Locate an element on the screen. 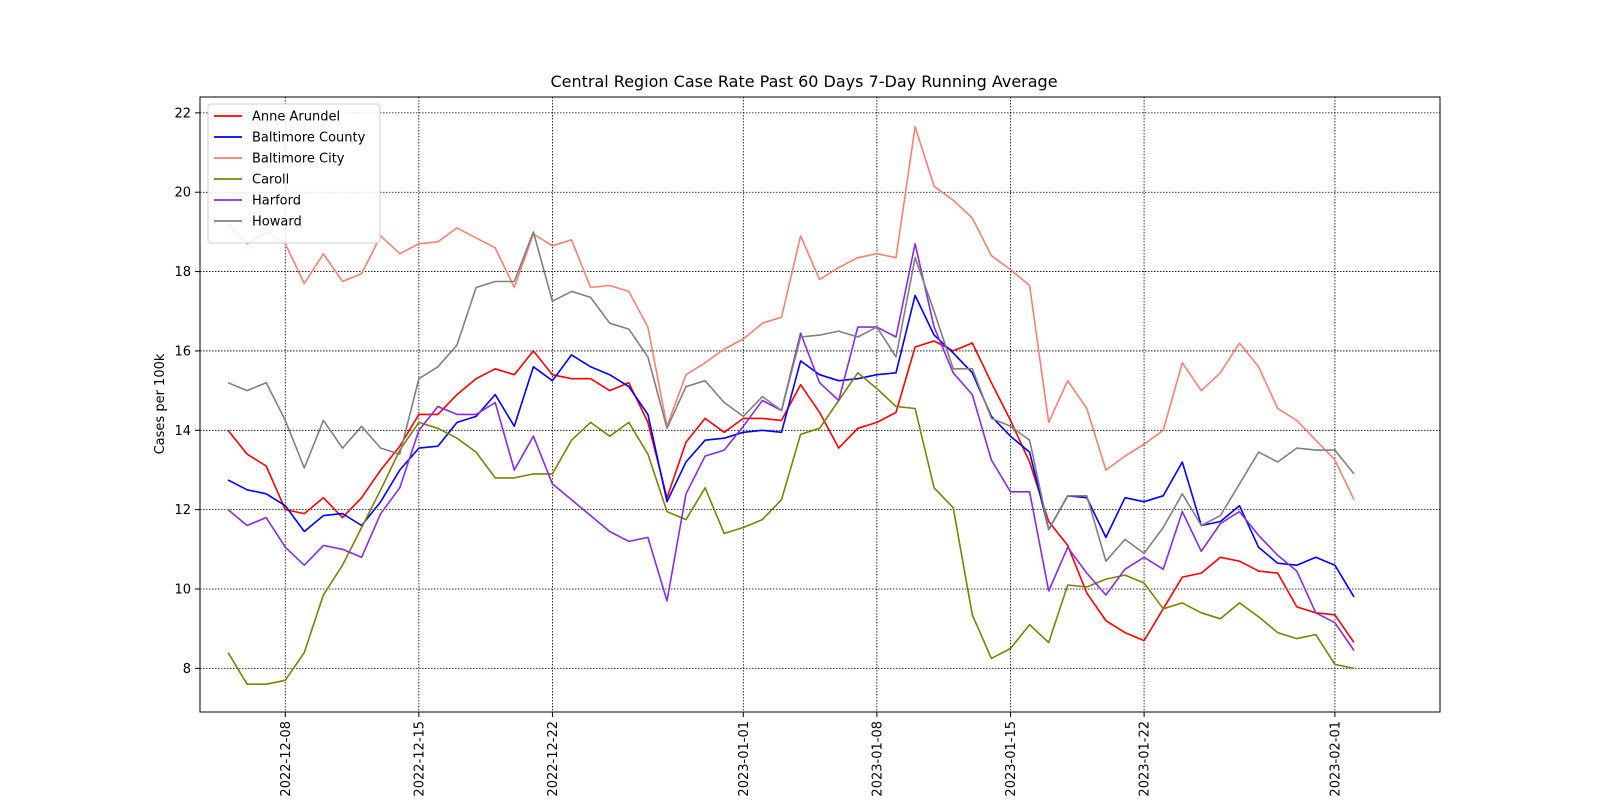 This screenshot has width=1600, height=800. legend-label: Baltimore City is located at coordinates (298, 159).